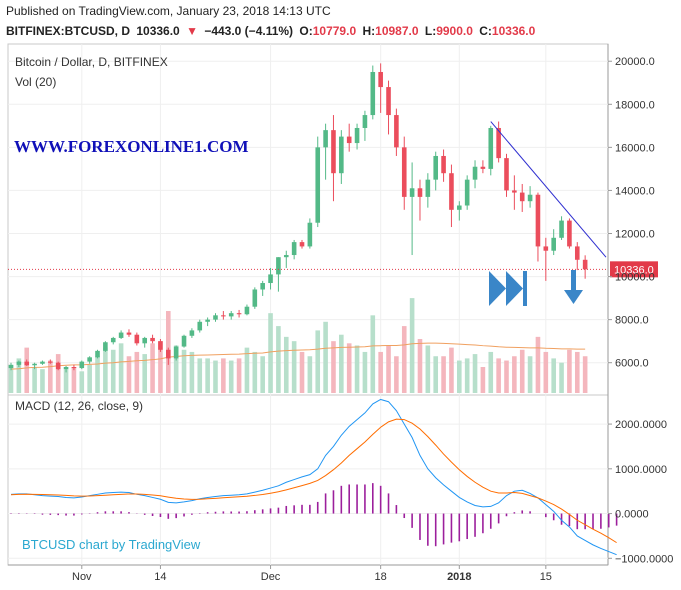 Image resolution: width=681 pixels, height=590 pixels. Describe the element at coordinates (111, 544) in the screenshot. I see `tradingview-brand: BTCUSD chart by TradingView` at that location.